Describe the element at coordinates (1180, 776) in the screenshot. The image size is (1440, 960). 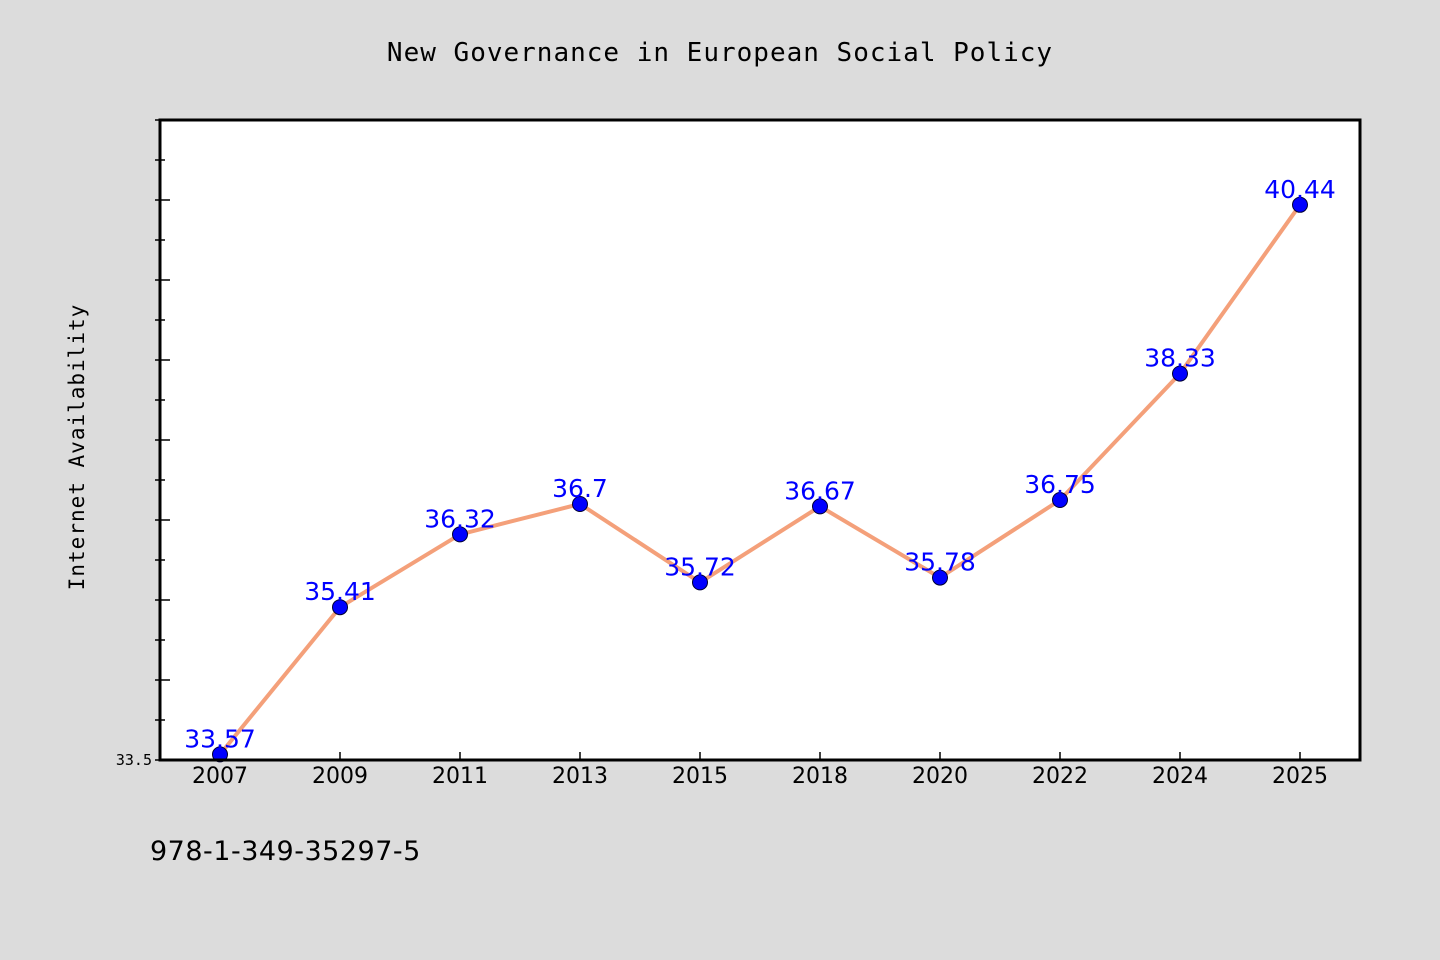
I see `x-tick-label: 2024` at that location.